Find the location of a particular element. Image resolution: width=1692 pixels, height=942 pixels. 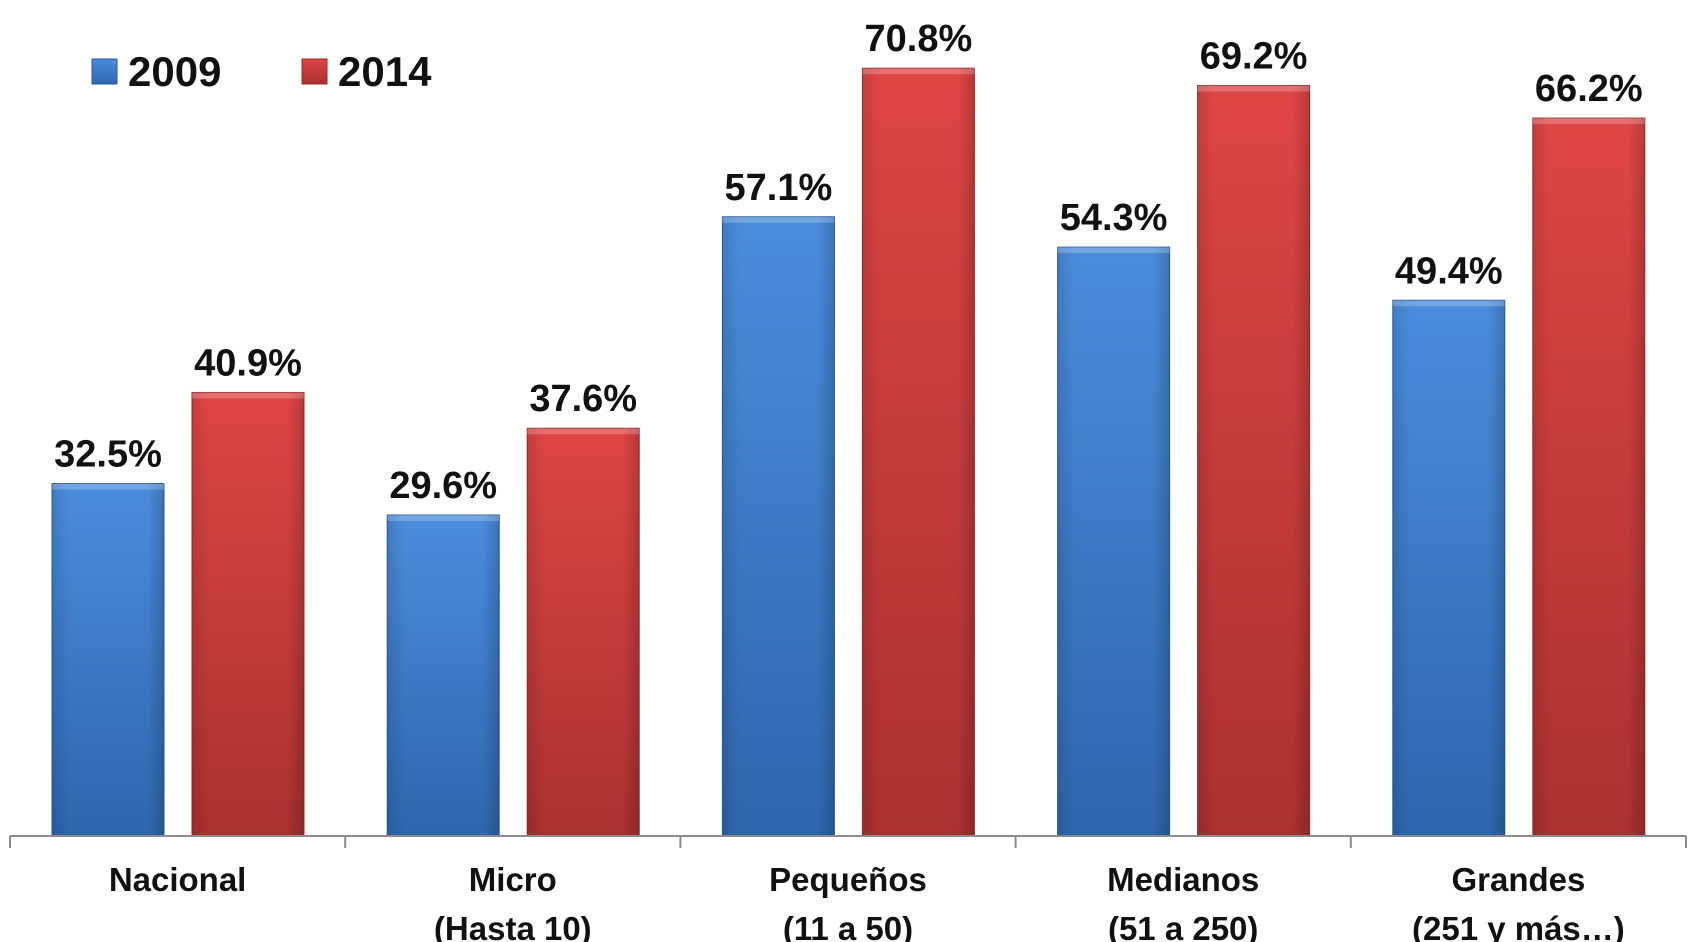

category-label-nacional: Nacional is located at coordinates (178, 879).